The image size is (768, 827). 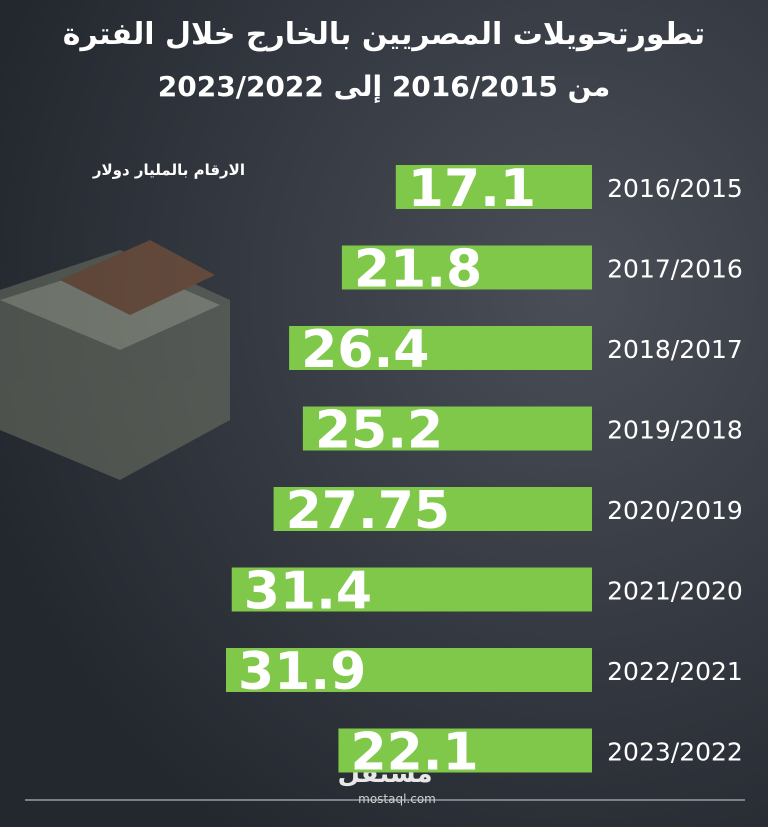 I want to click on chart-subtitle: من 2016/2015 إلى 2023/2022, so click(x=384, y=87).